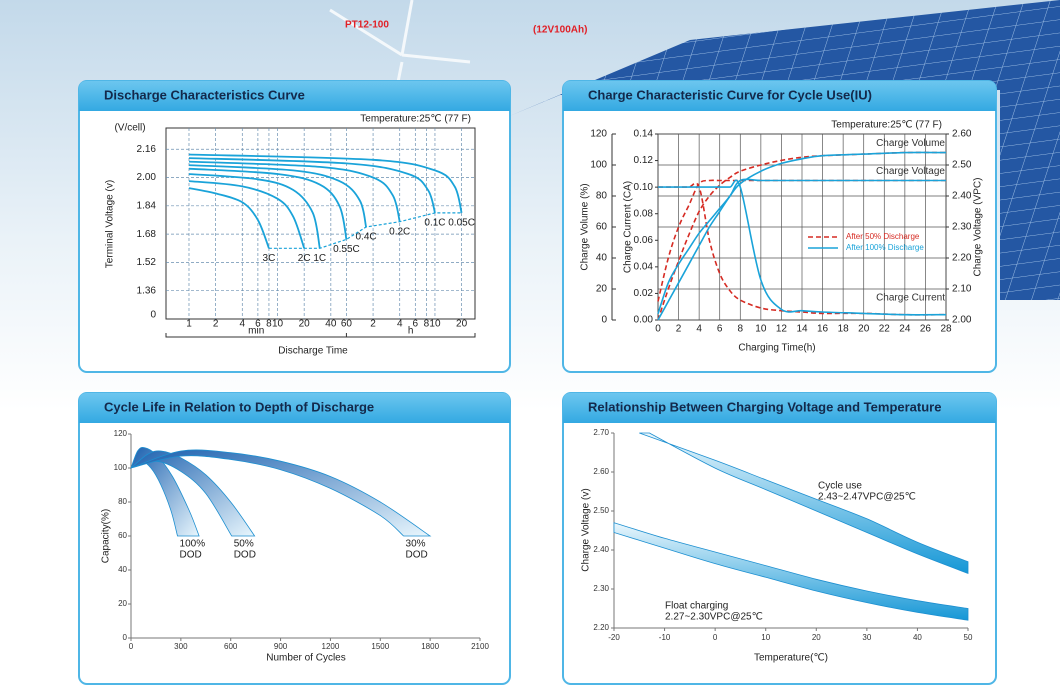 This screenshot has width=1060, height=685. What do you see at coordinates (978, 227) in the screenshot?
I see `y2-axis-title: Charge Voltage (VPC)` at bounding box center [978, 227].